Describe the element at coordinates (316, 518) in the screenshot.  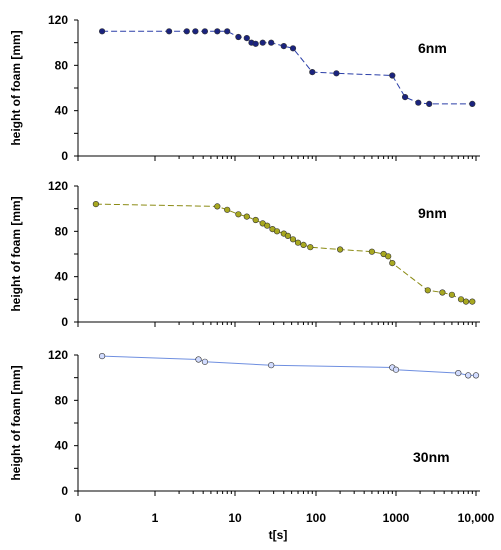
I see `x-tick-label: 100` at that location.